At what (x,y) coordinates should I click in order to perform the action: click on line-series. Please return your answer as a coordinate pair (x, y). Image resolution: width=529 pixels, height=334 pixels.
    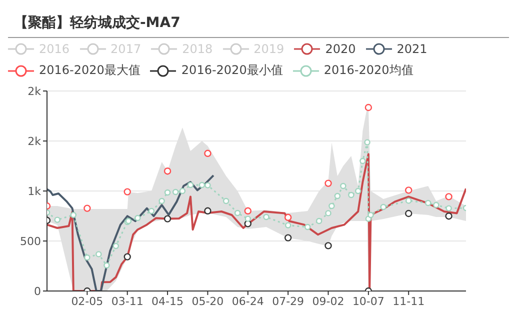
    Looking at the image, I should click on (130, 232).